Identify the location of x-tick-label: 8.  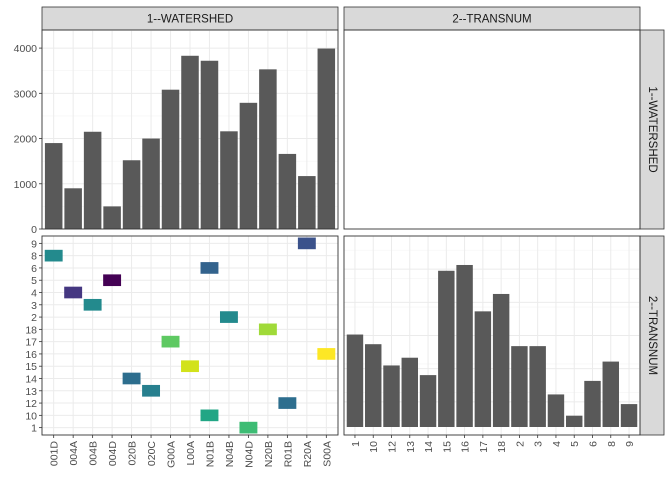
(612, 444).